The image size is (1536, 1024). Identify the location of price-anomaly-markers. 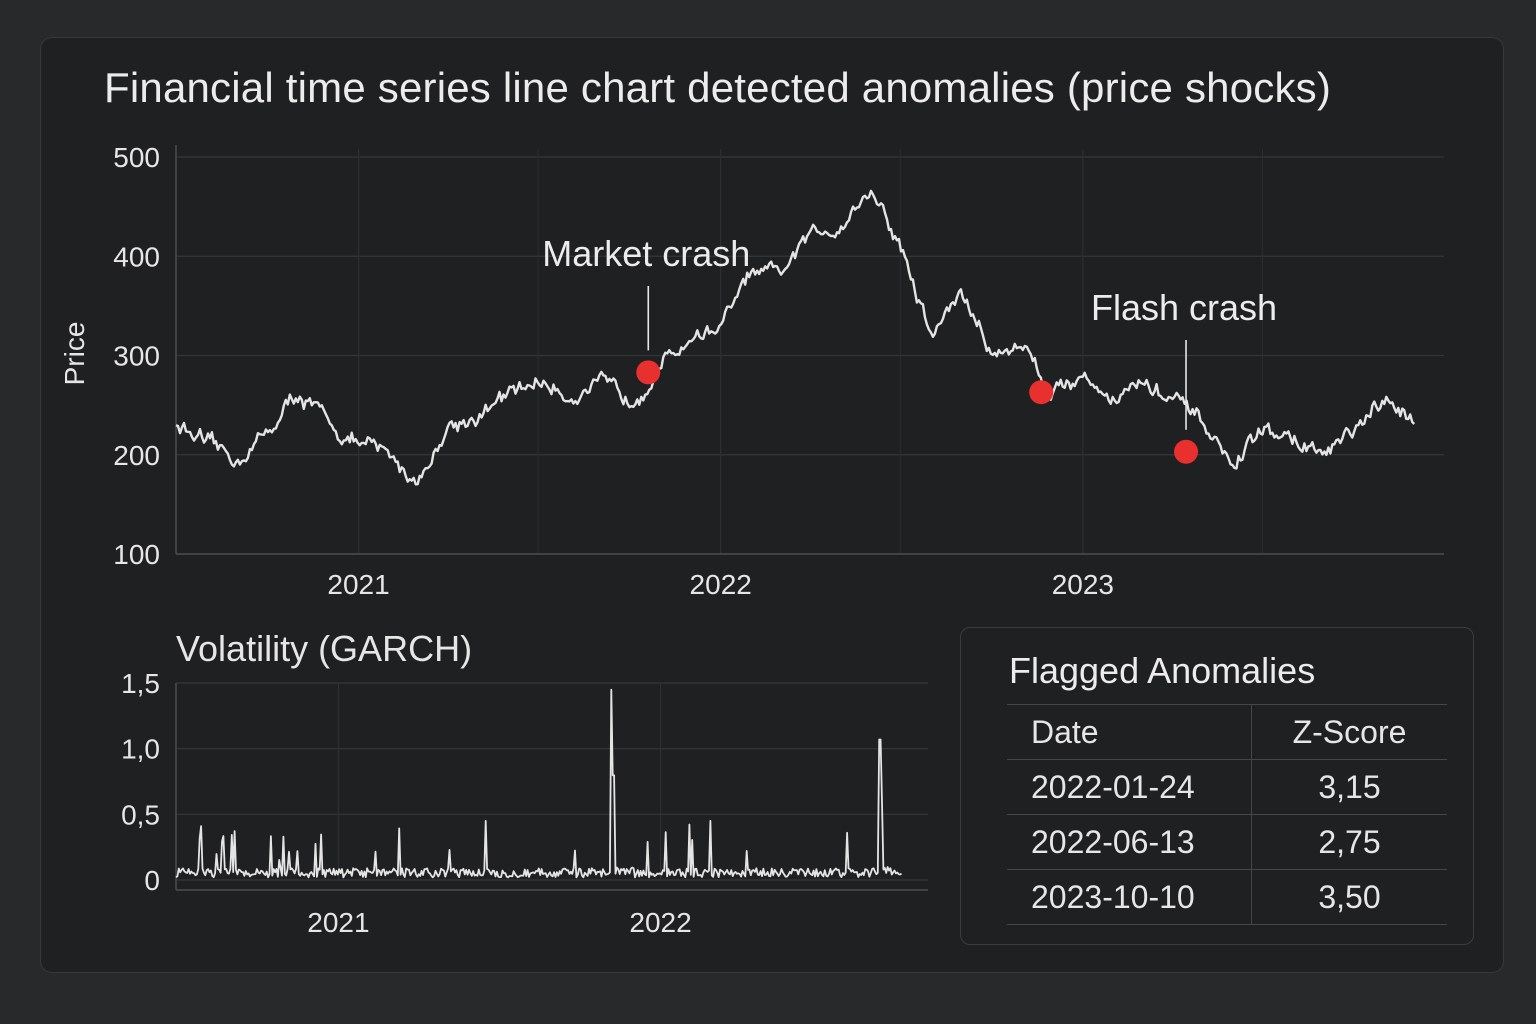
(917, 412).